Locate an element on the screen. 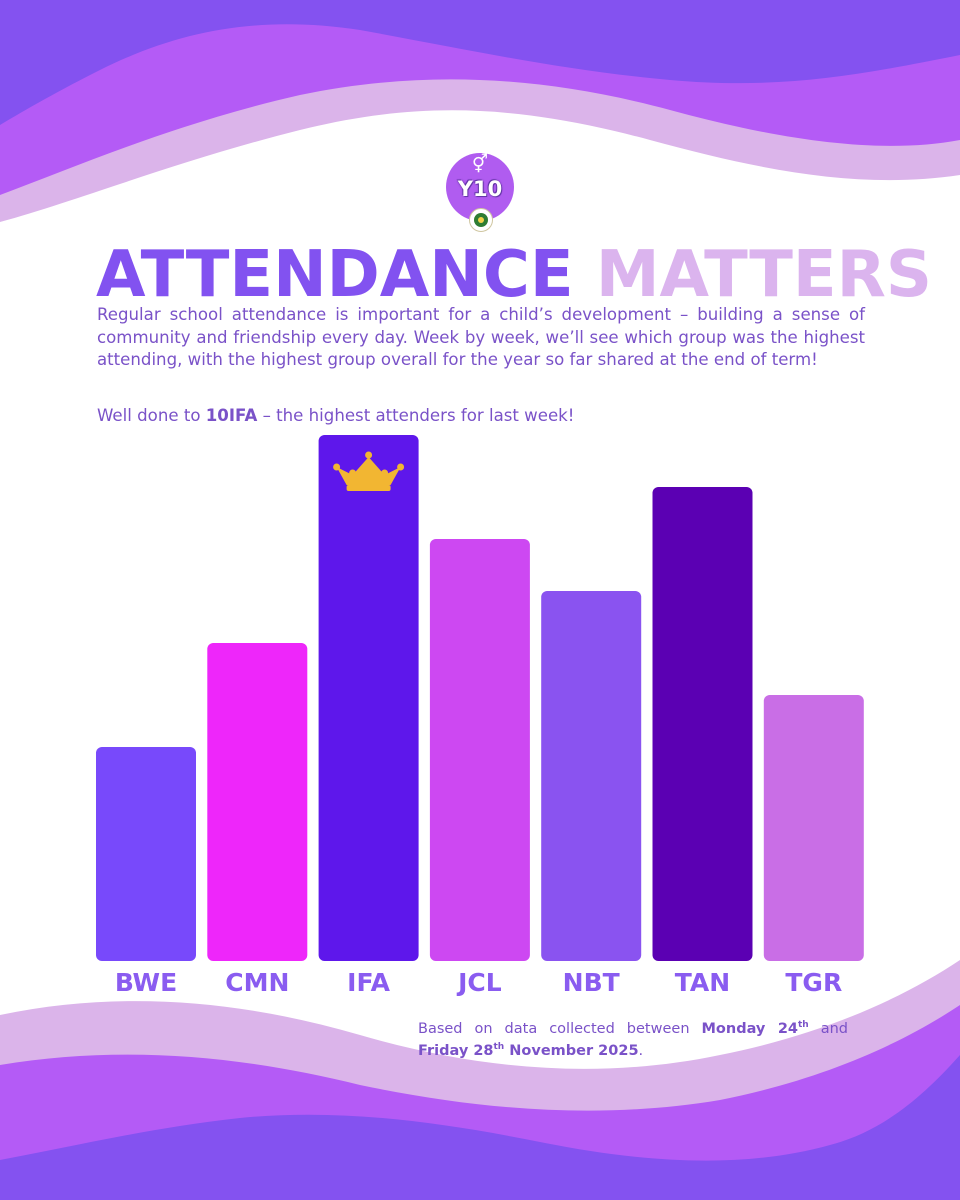 Image resolution: width=960 pixels, height=1200 pixels. footnote-end-date: Friday 28th November 2025 is located at coordinates (528, 1051).